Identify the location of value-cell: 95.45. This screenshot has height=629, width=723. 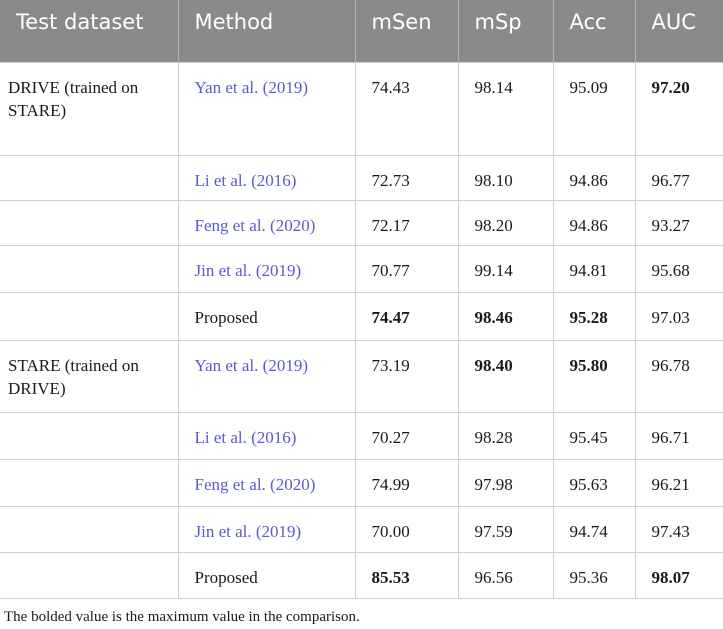
(594, 436).